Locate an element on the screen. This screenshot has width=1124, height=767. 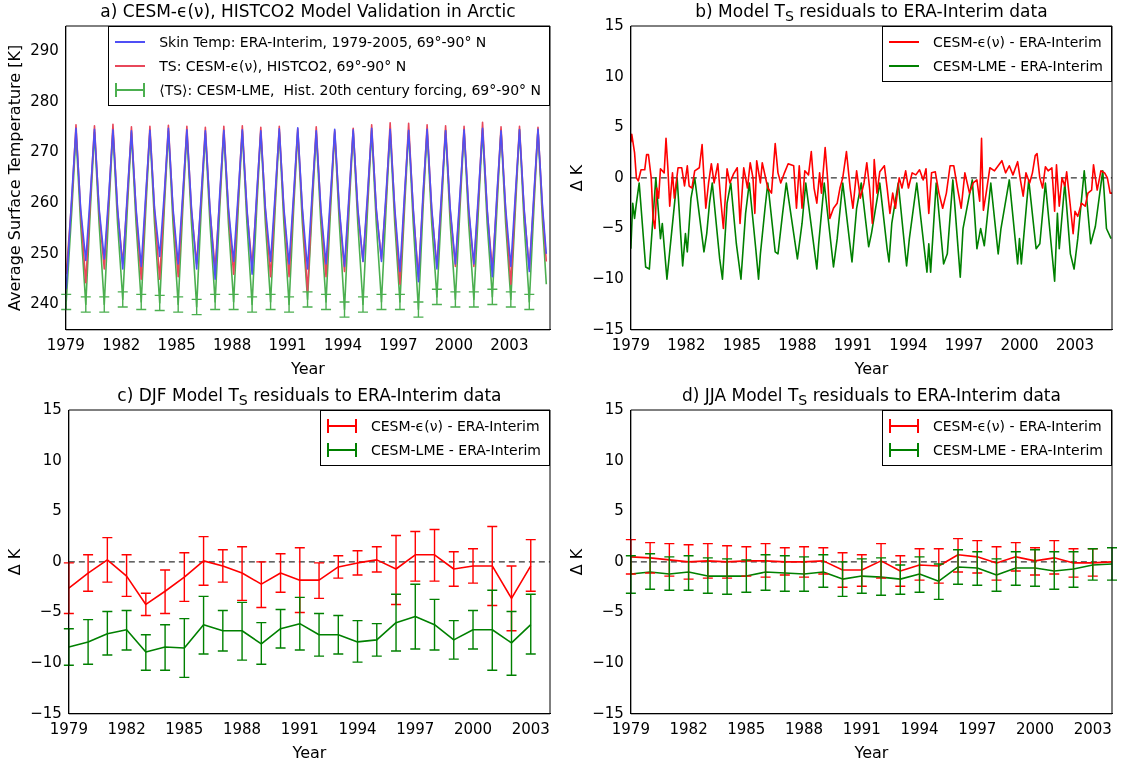
legend-label: TS: CESM-ϵ(ν), HISTCO2, 69°-90° N is located at coordinates (283, 66).